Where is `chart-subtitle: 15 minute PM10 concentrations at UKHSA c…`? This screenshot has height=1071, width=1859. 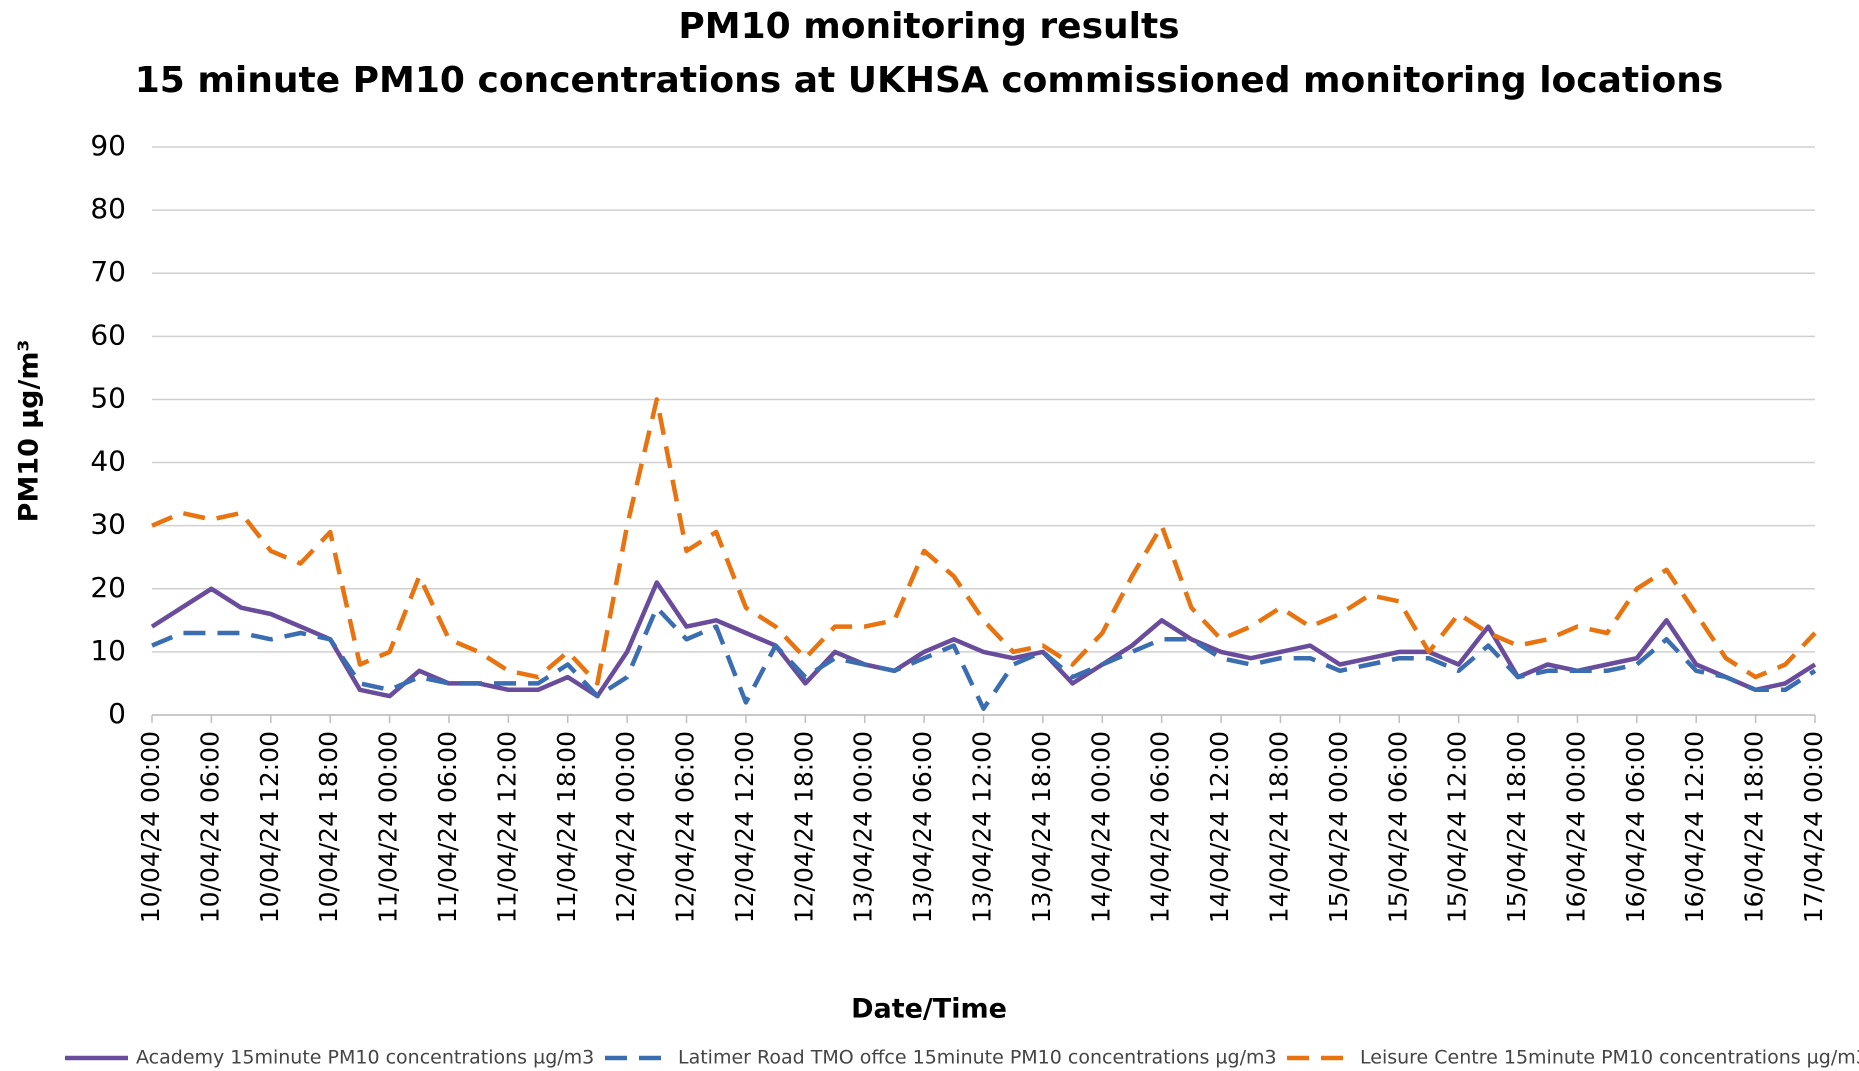
chart-subtitle: 15 minute PM10 concentrations at UKHSA c… is located at coordinates (929, 80).